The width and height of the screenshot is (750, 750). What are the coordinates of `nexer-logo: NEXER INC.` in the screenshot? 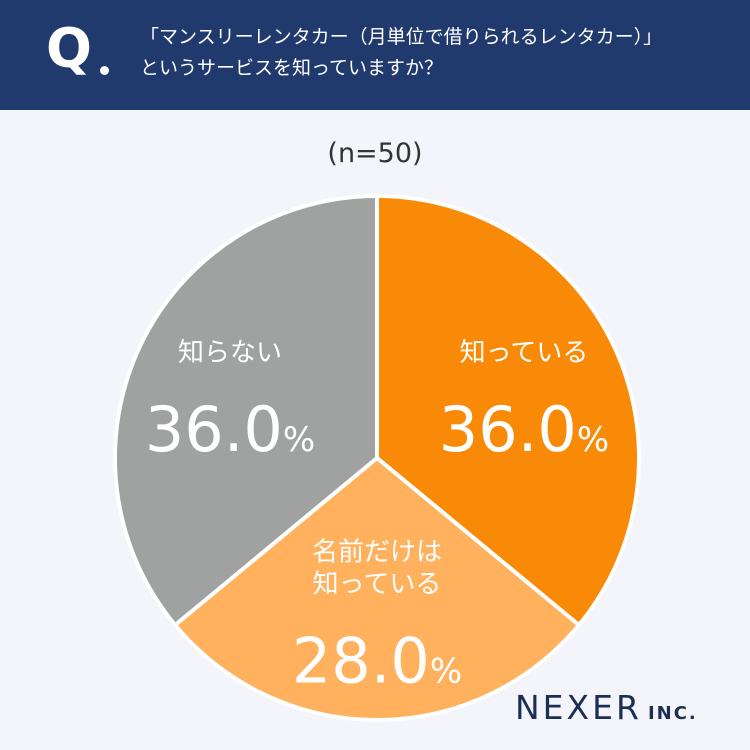 It's located at (606, 707).